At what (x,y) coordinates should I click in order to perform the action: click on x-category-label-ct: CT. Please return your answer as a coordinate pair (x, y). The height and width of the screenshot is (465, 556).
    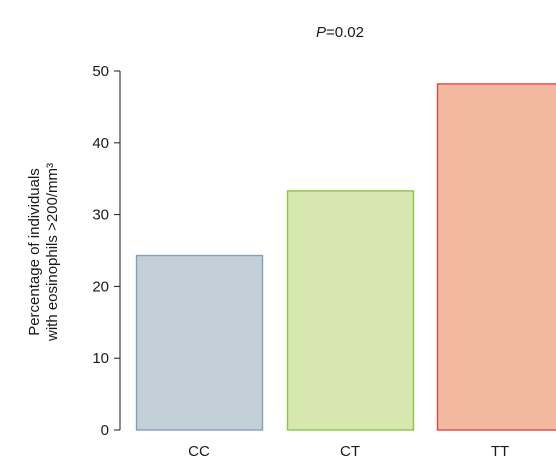
    Looking at the image, I should click on (350, 451).